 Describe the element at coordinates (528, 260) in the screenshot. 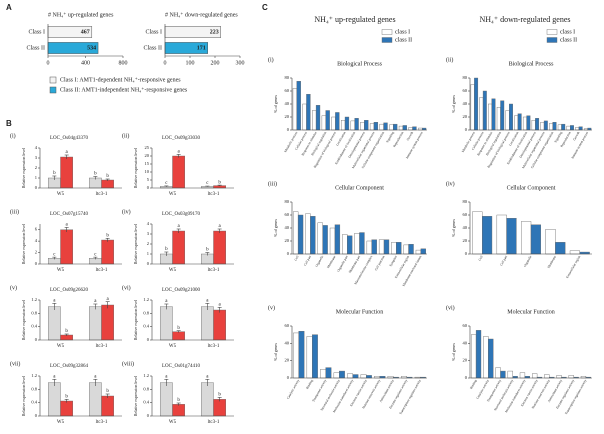

I see `x-tick-label: Organelle` at that location.